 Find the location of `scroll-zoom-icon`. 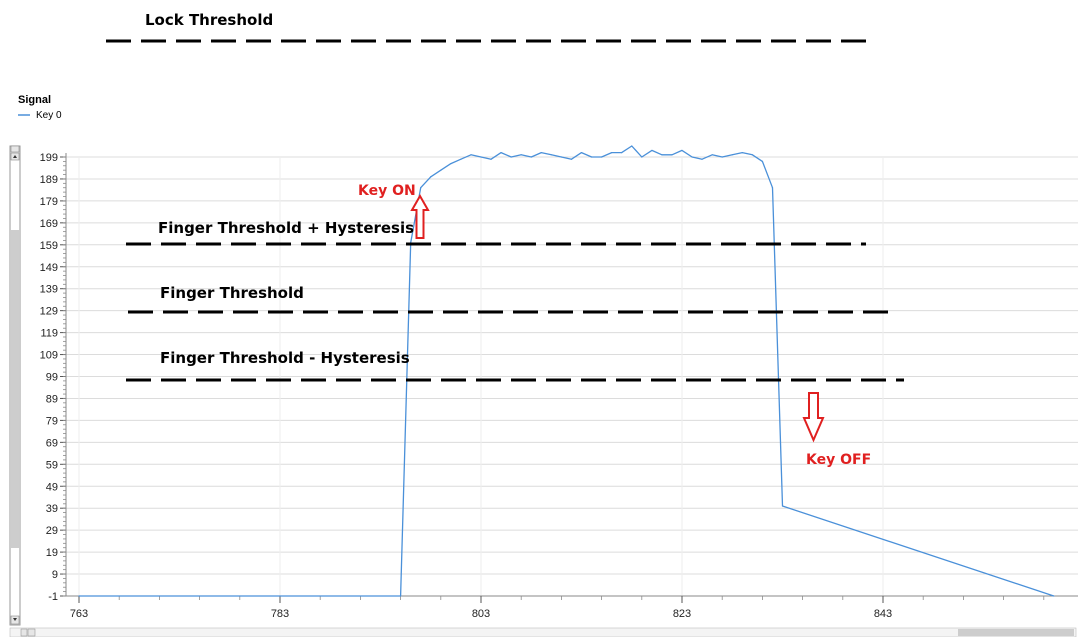

scroll-zoom-icon is located at coordinates (15, 149).